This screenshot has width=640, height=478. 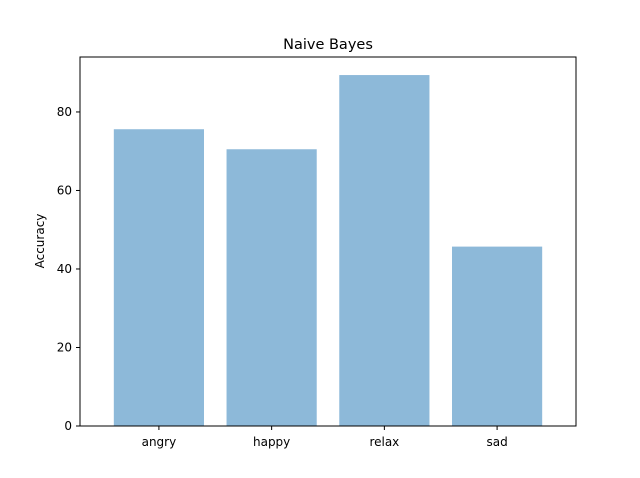 I want to click on y-tick-label: 60, so click(x=64, y=190).